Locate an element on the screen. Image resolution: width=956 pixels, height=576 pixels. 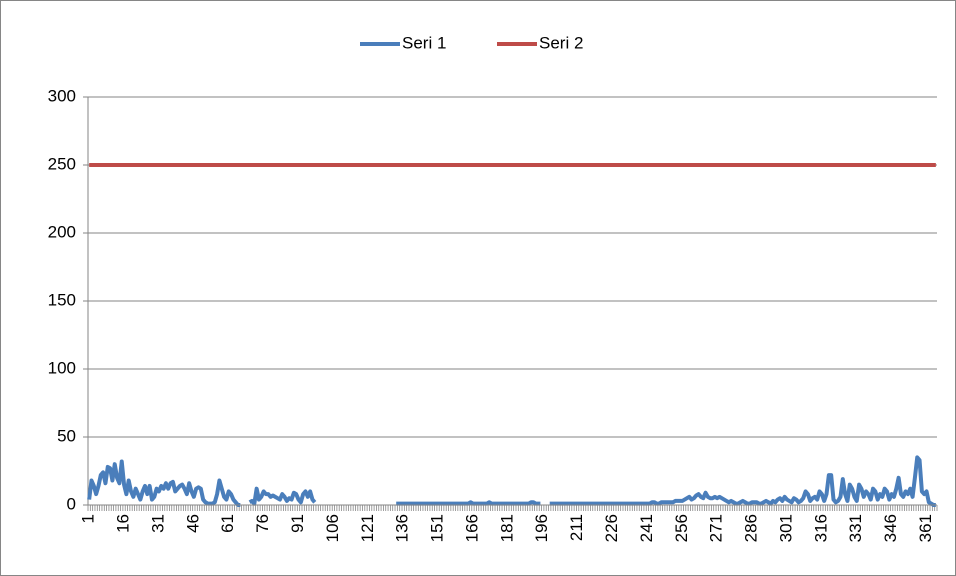
x-tick-label: 61 is located at coordinates (227, 523).